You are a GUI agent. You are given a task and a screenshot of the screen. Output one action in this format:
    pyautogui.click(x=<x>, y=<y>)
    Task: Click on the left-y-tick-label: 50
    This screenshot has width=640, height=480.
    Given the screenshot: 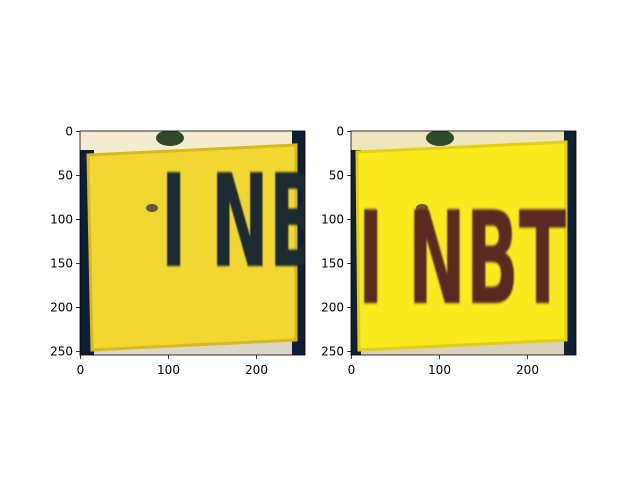 What is the action you would take?
    pyautogui.click(x=65, y=176)
    